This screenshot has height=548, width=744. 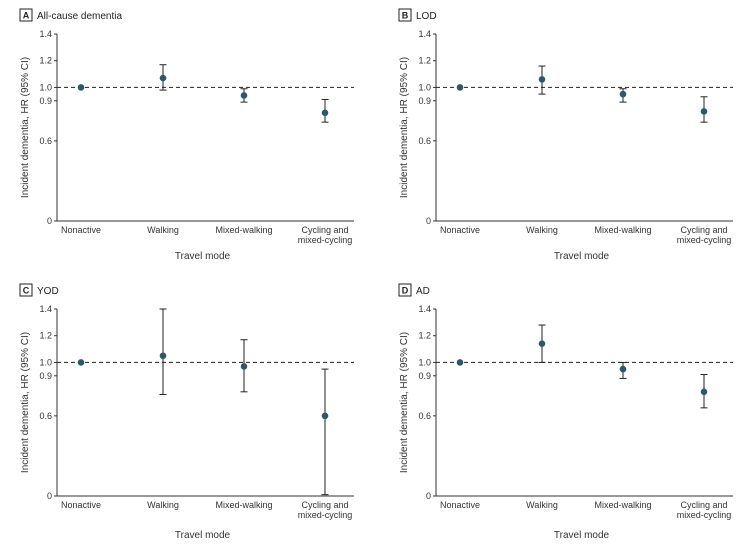 What do you see at coordinates (79, 16) in the screenshot?
I see `panel-title: All-cause dementia` at bounding box center [79, 16].